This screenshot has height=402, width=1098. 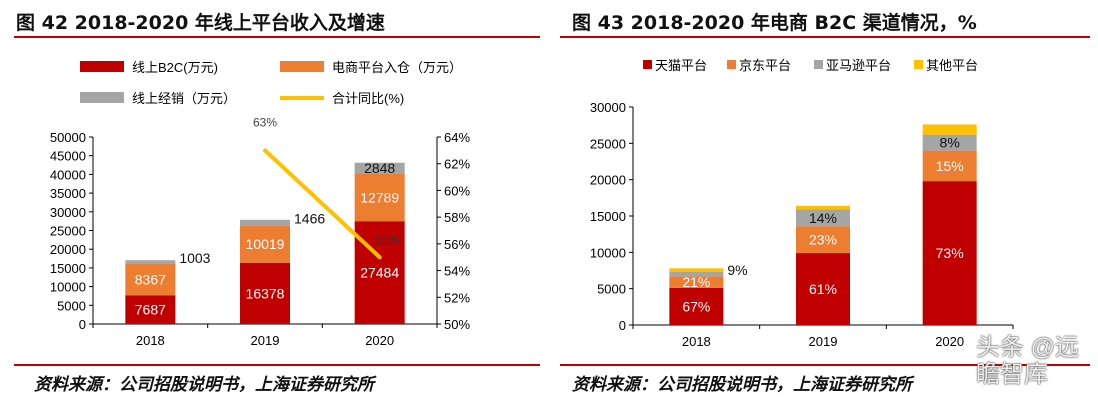 I want to click on data-label: 23%, so click(x=823, y=240).